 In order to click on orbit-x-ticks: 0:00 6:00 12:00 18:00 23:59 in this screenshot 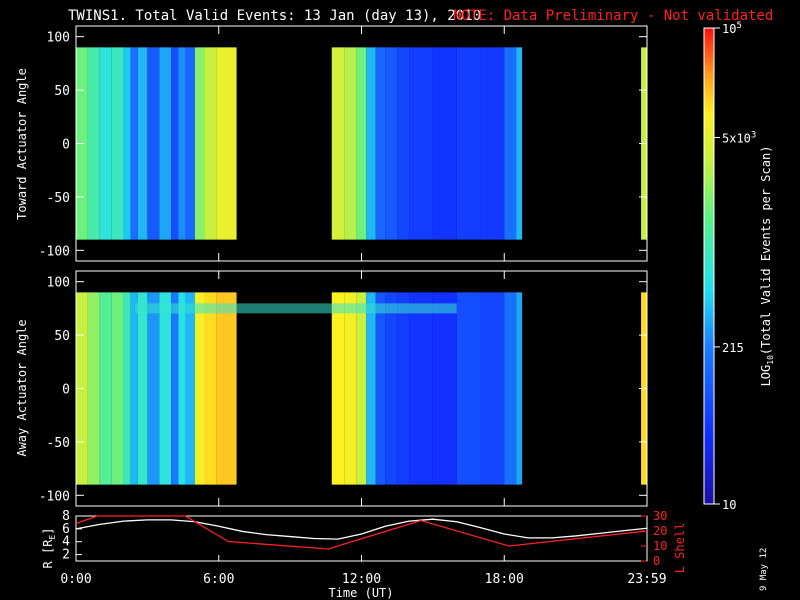, I will do `click(363, 571)`.